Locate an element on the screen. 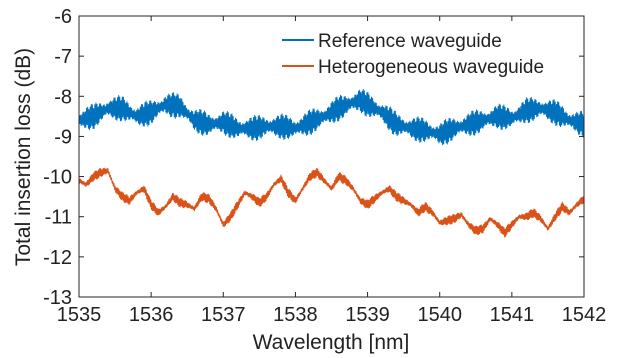 The width and height of the screenshot is (620, 358). x-tick-label: 1535 is located at coordinates (79, 315).